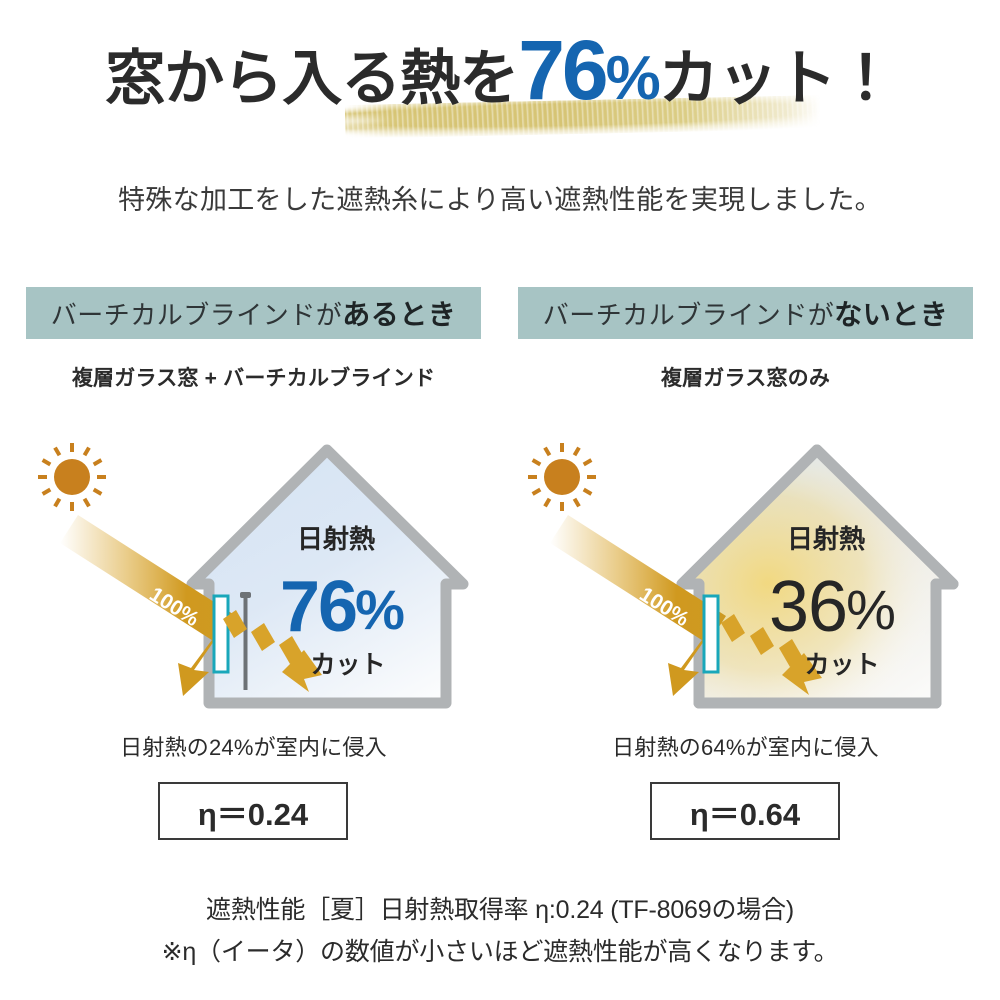 The image size is (1000, 1000). Describe the element at coordinates (347, 665) in the screenshot. I see `house-cut-left: カット` at that location.